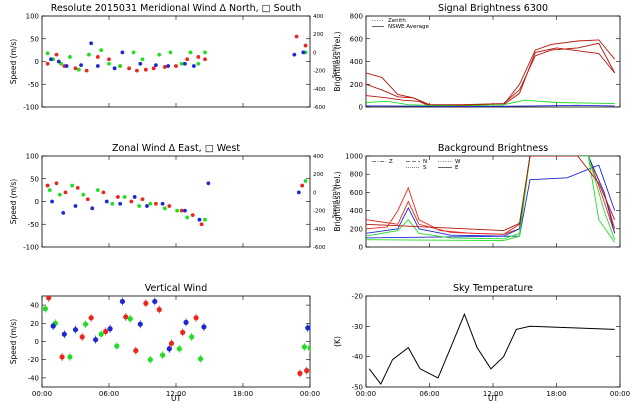 Image resolution: width=640 pixels, height=420 pixels. Describe the element at coordinates (176, 394) in the screenshot. I see `x-tick-label: 12:00` at that location.